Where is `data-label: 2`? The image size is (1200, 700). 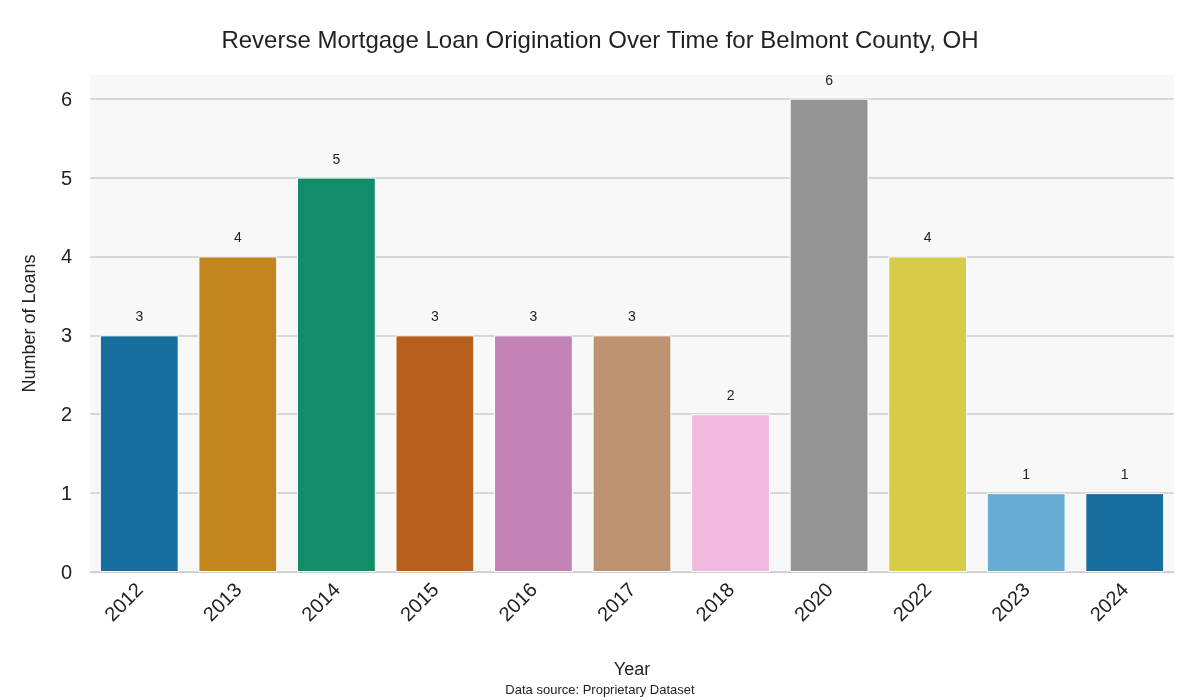 data-label: 2 is located at coordinates (730, 395).